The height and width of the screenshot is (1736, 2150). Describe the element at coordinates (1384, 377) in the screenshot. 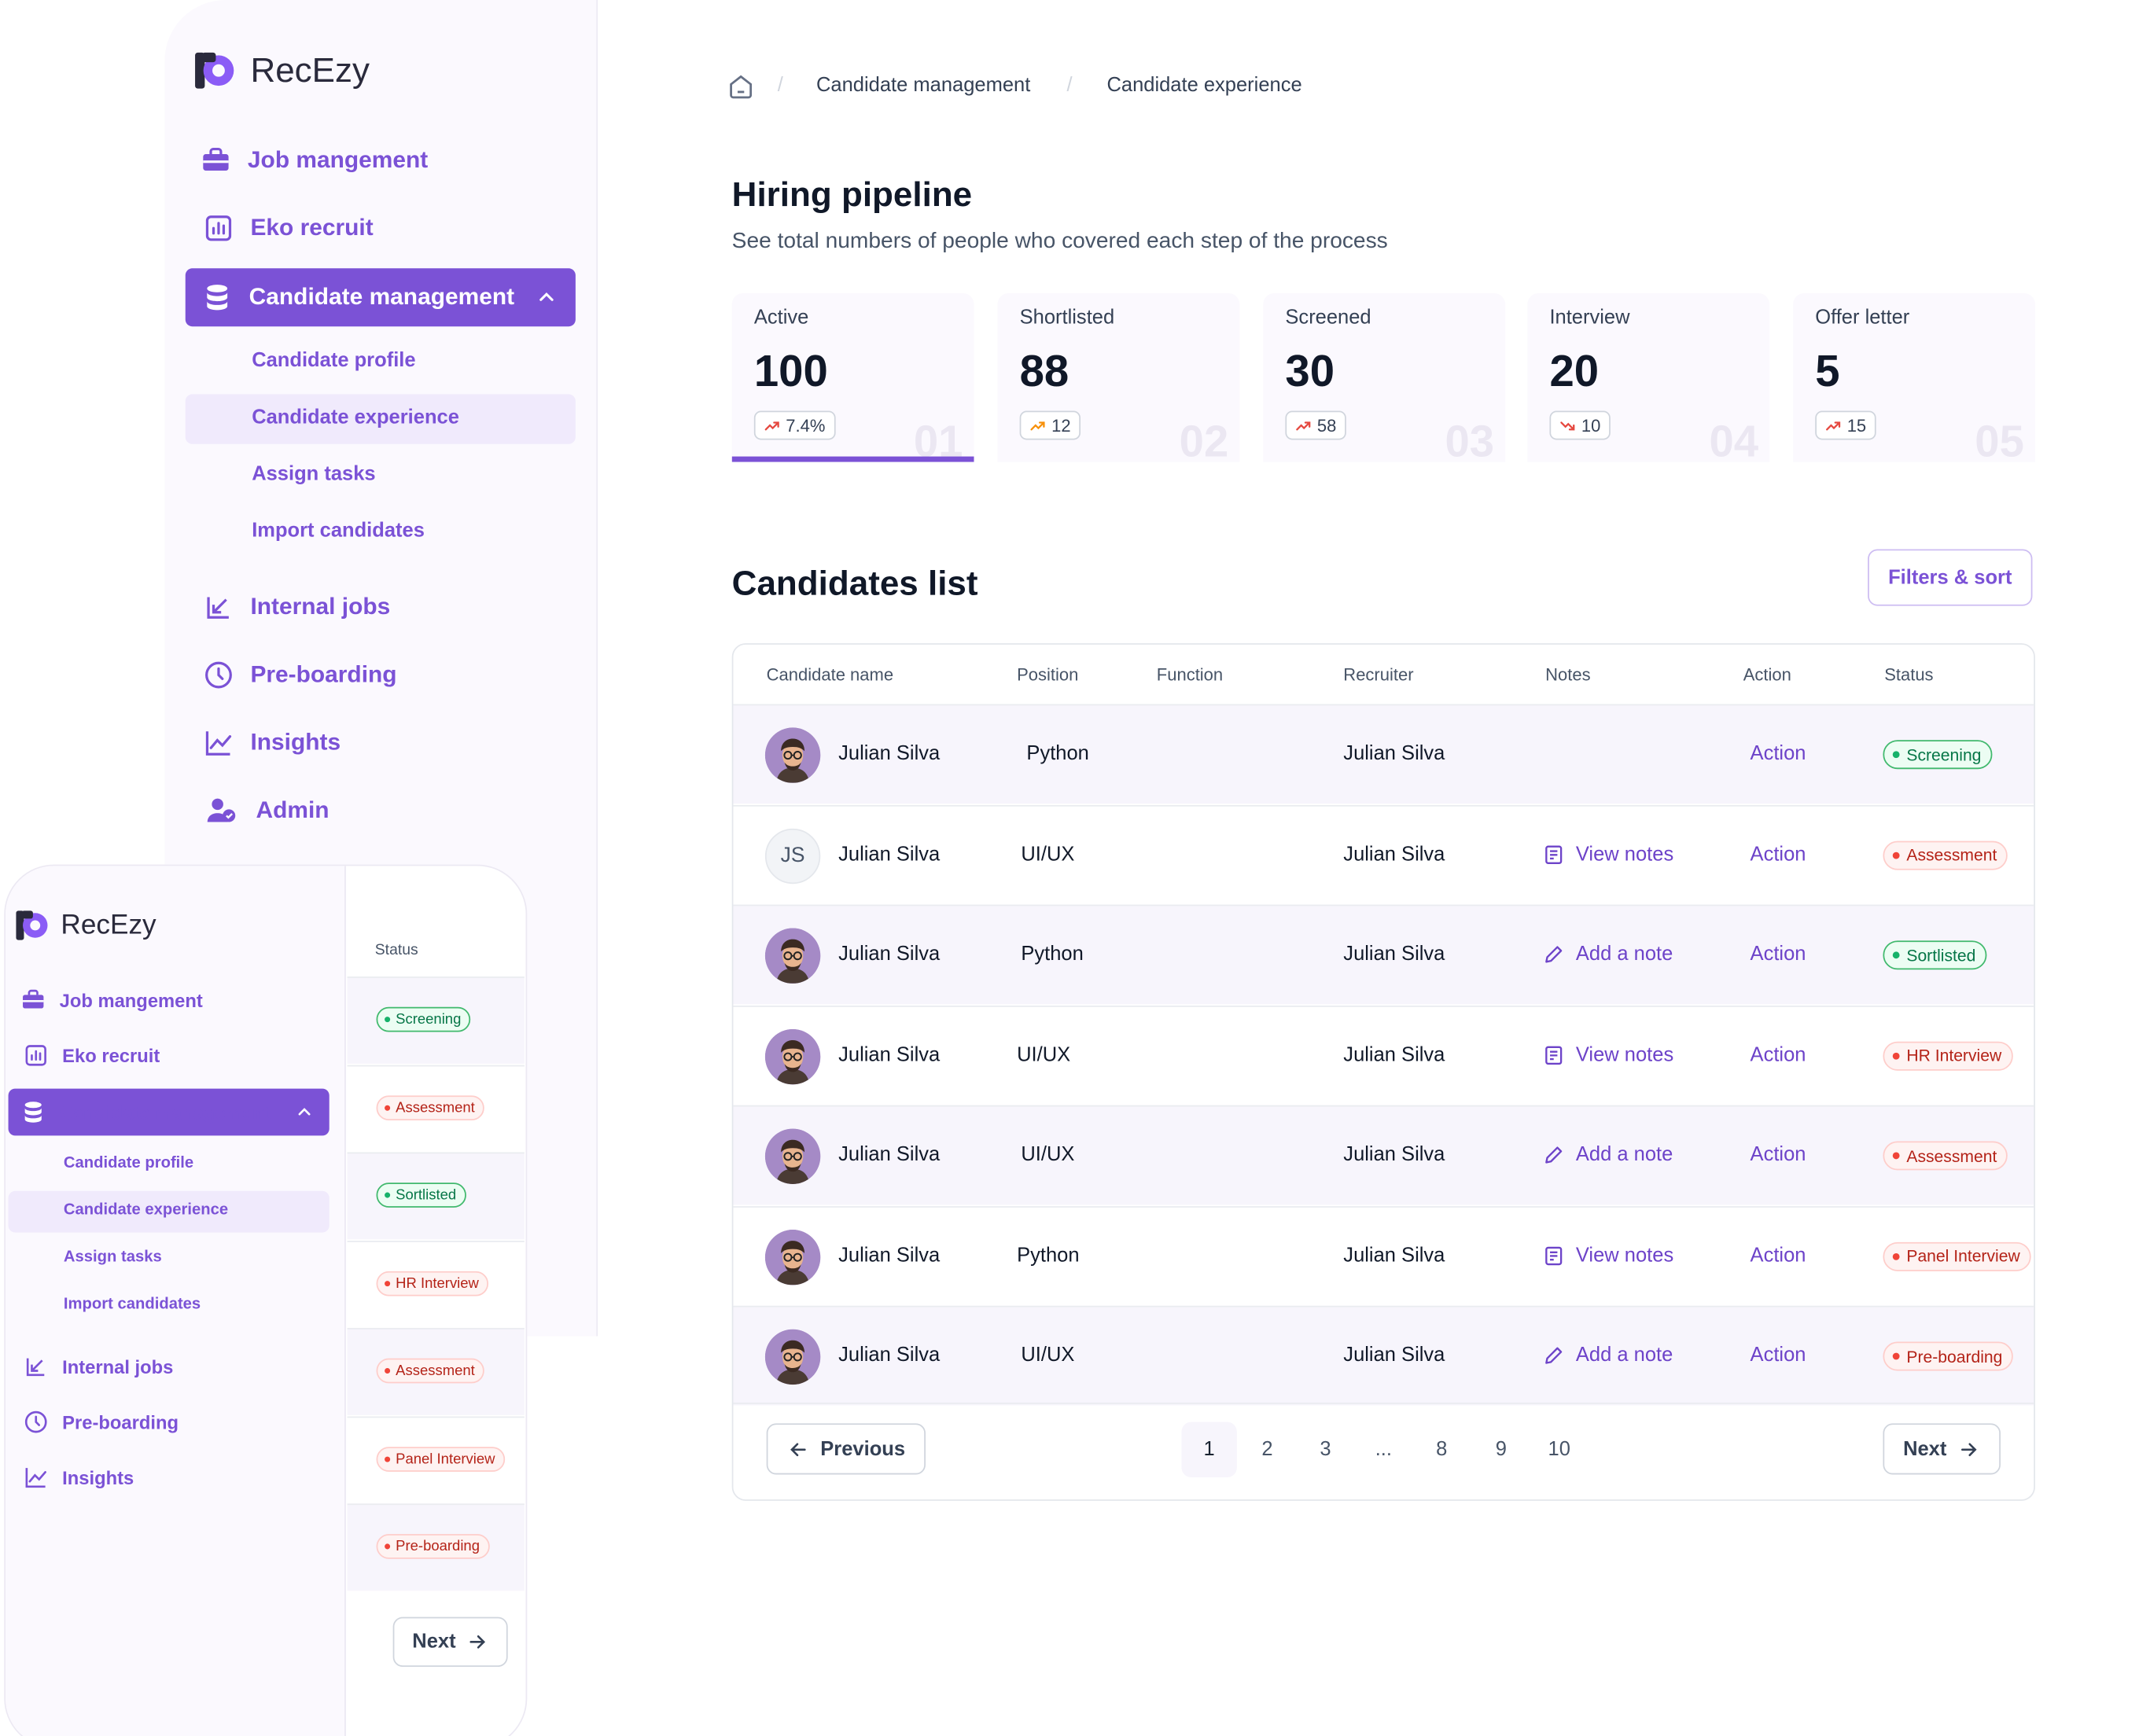

I see `pipeline-card-screened: Screened 30 58 03` at that location.